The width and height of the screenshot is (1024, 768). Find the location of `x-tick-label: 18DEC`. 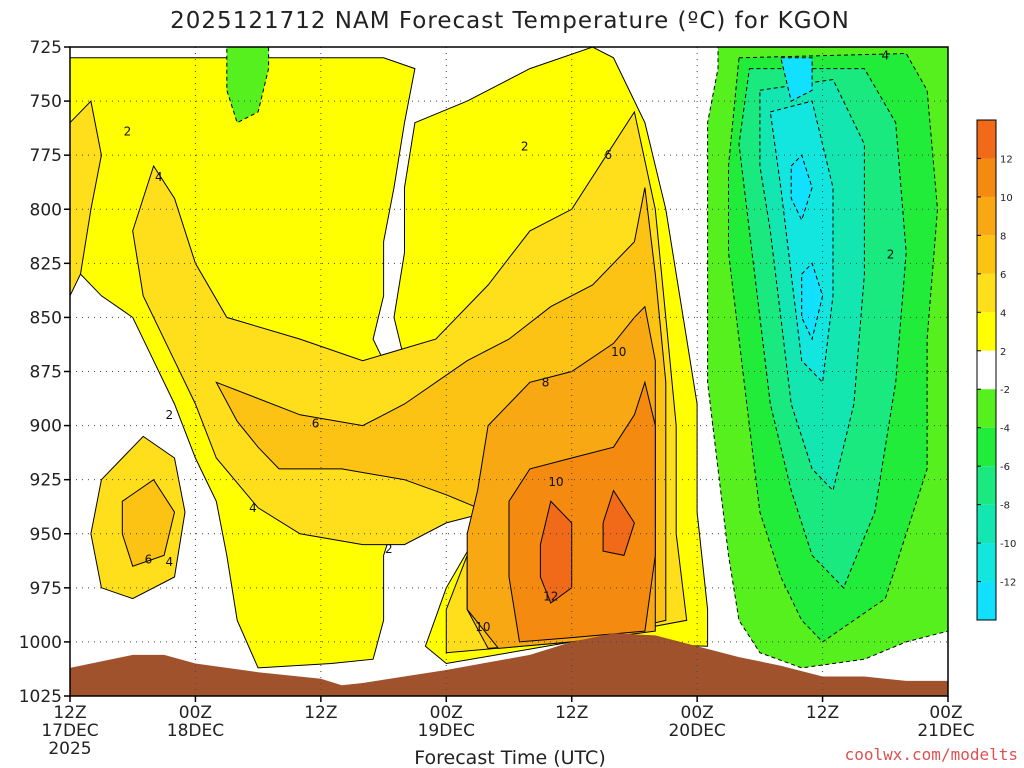

x-tick-label: 18DEC is located at coordinates (195, 731).